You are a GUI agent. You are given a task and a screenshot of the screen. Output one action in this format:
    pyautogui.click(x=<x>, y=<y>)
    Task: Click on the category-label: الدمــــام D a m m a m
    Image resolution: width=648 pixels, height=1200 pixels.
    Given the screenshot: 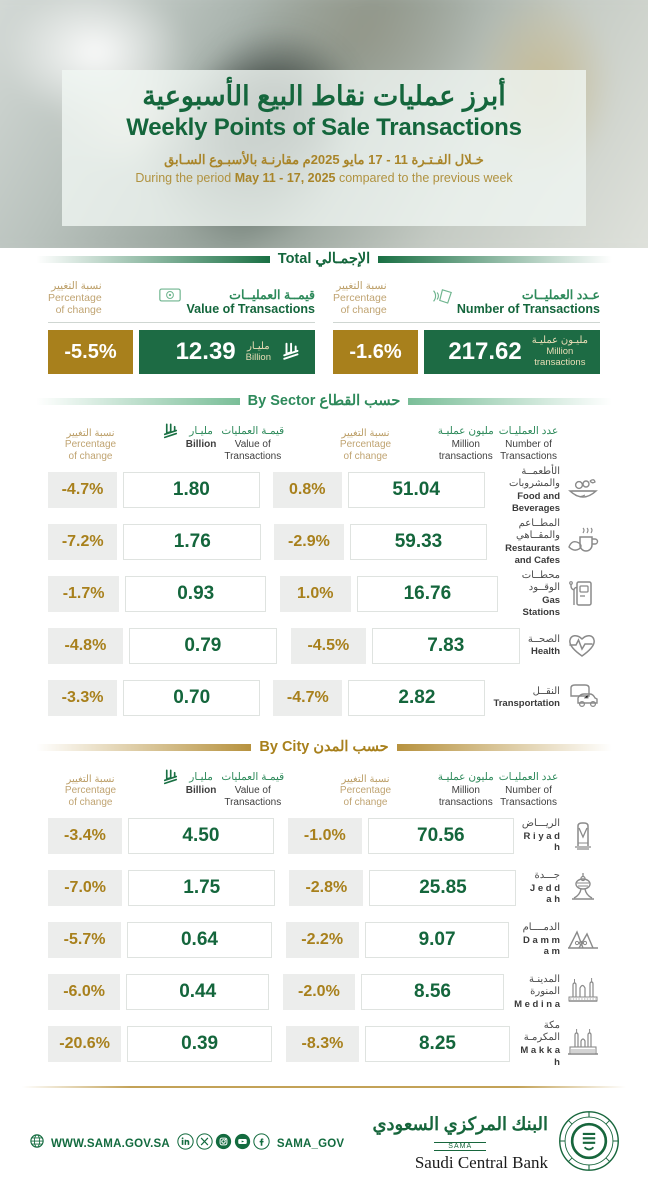 What is the action you would take?
    pyautogui.click(x=554, y=940)
    